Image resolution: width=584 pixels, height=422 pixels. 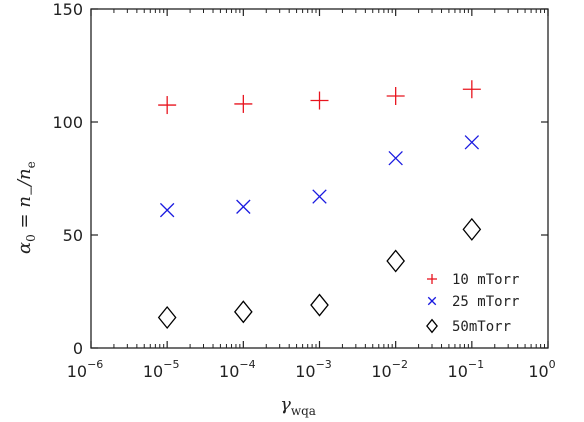 I want to click on x-tick-label: 10⁻¹, so click(x=466, y=369).